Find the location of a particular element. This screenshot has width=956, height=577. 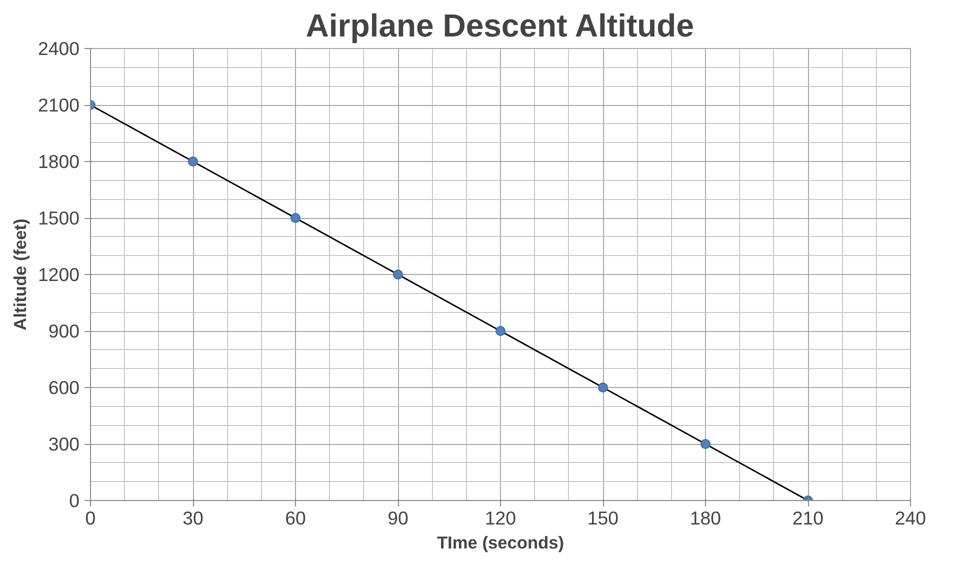

x-tick-label: 120 is located at coordinates (500, 518).